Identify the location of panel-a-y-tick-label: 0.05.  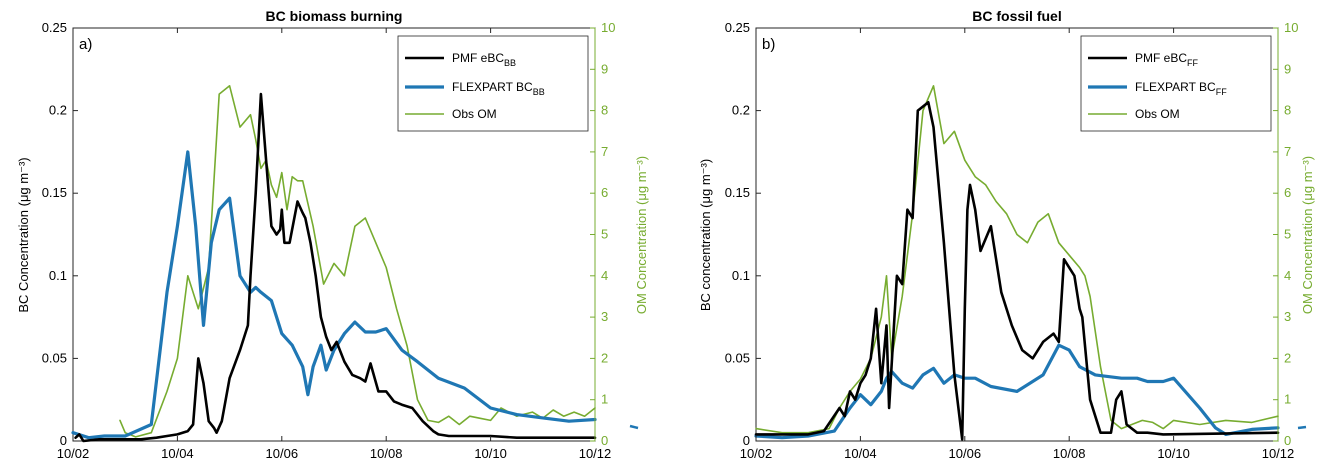
(54, 357).